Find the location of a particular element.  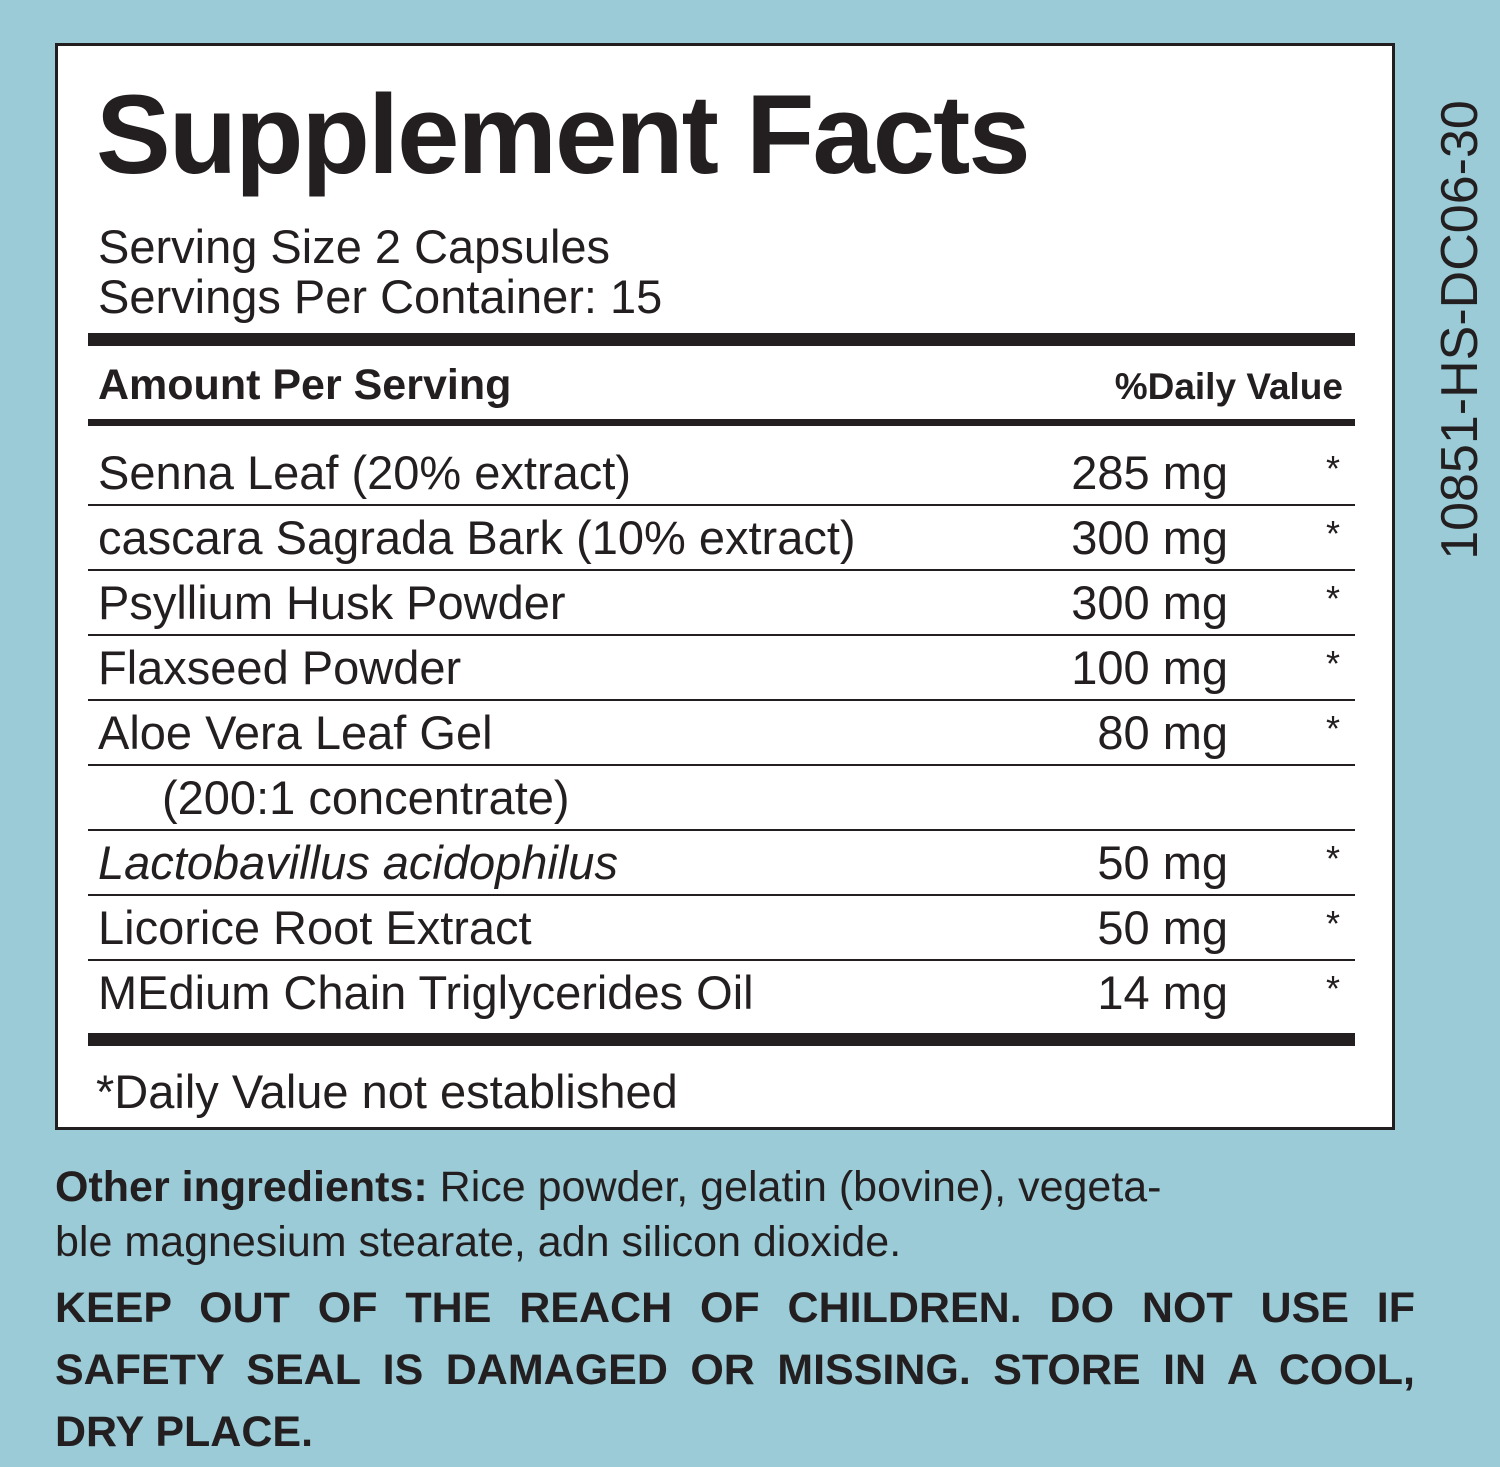

other-ingredients-text: Rice powder, gelatin (bovine), vegeta- is located at coordinates (800, 1187).